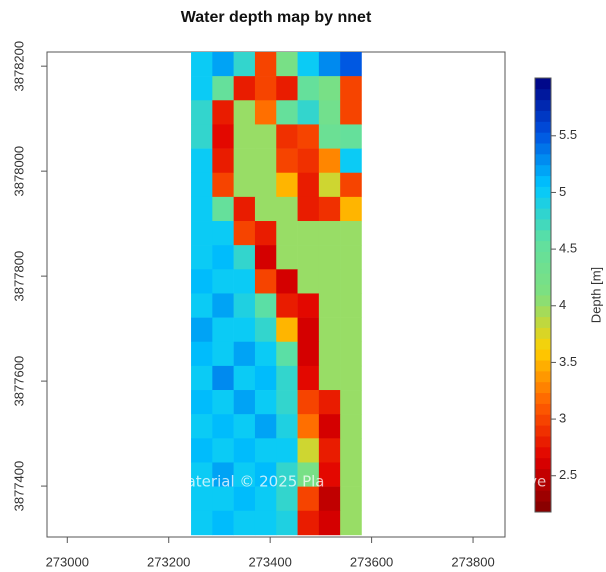  Describe the element at coordinates (562, 304) in the screenshot. I see `colorbar-tick-label: 4` at that location.